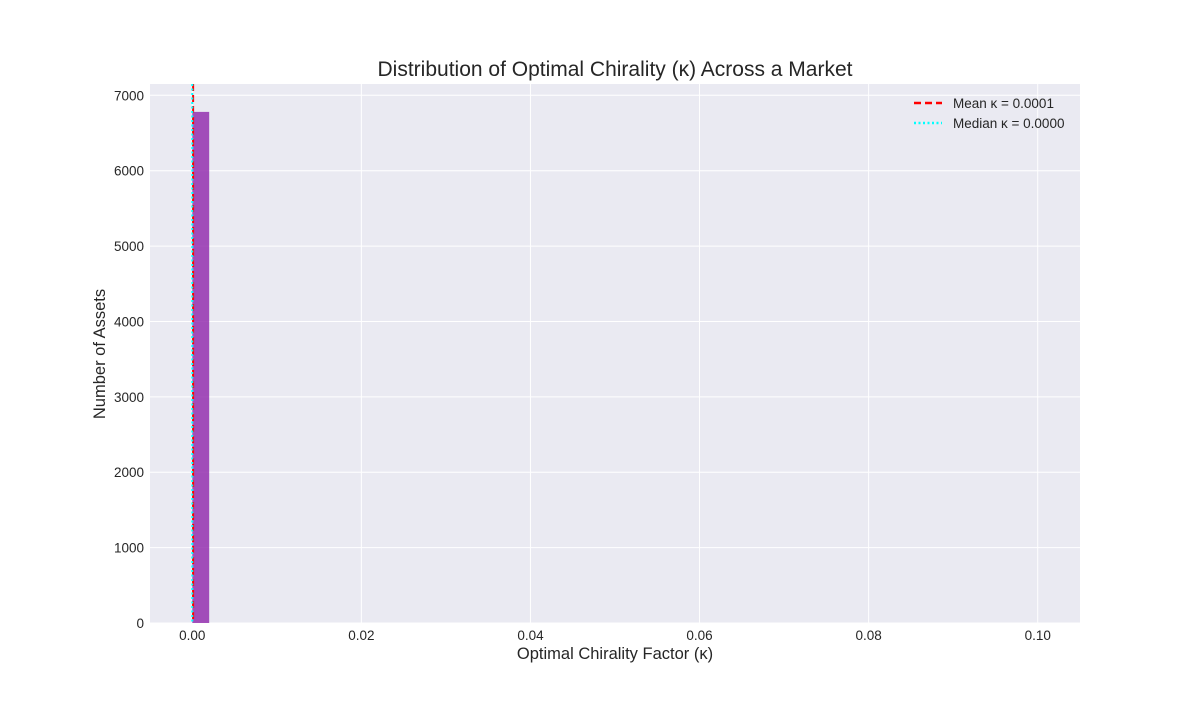 The width and height of the screenshot is (1200, 705). Describe the element at coordinates (1003, 103) in the screenshot. I see `legend-label: Mean κ = 0.0001` at that location.